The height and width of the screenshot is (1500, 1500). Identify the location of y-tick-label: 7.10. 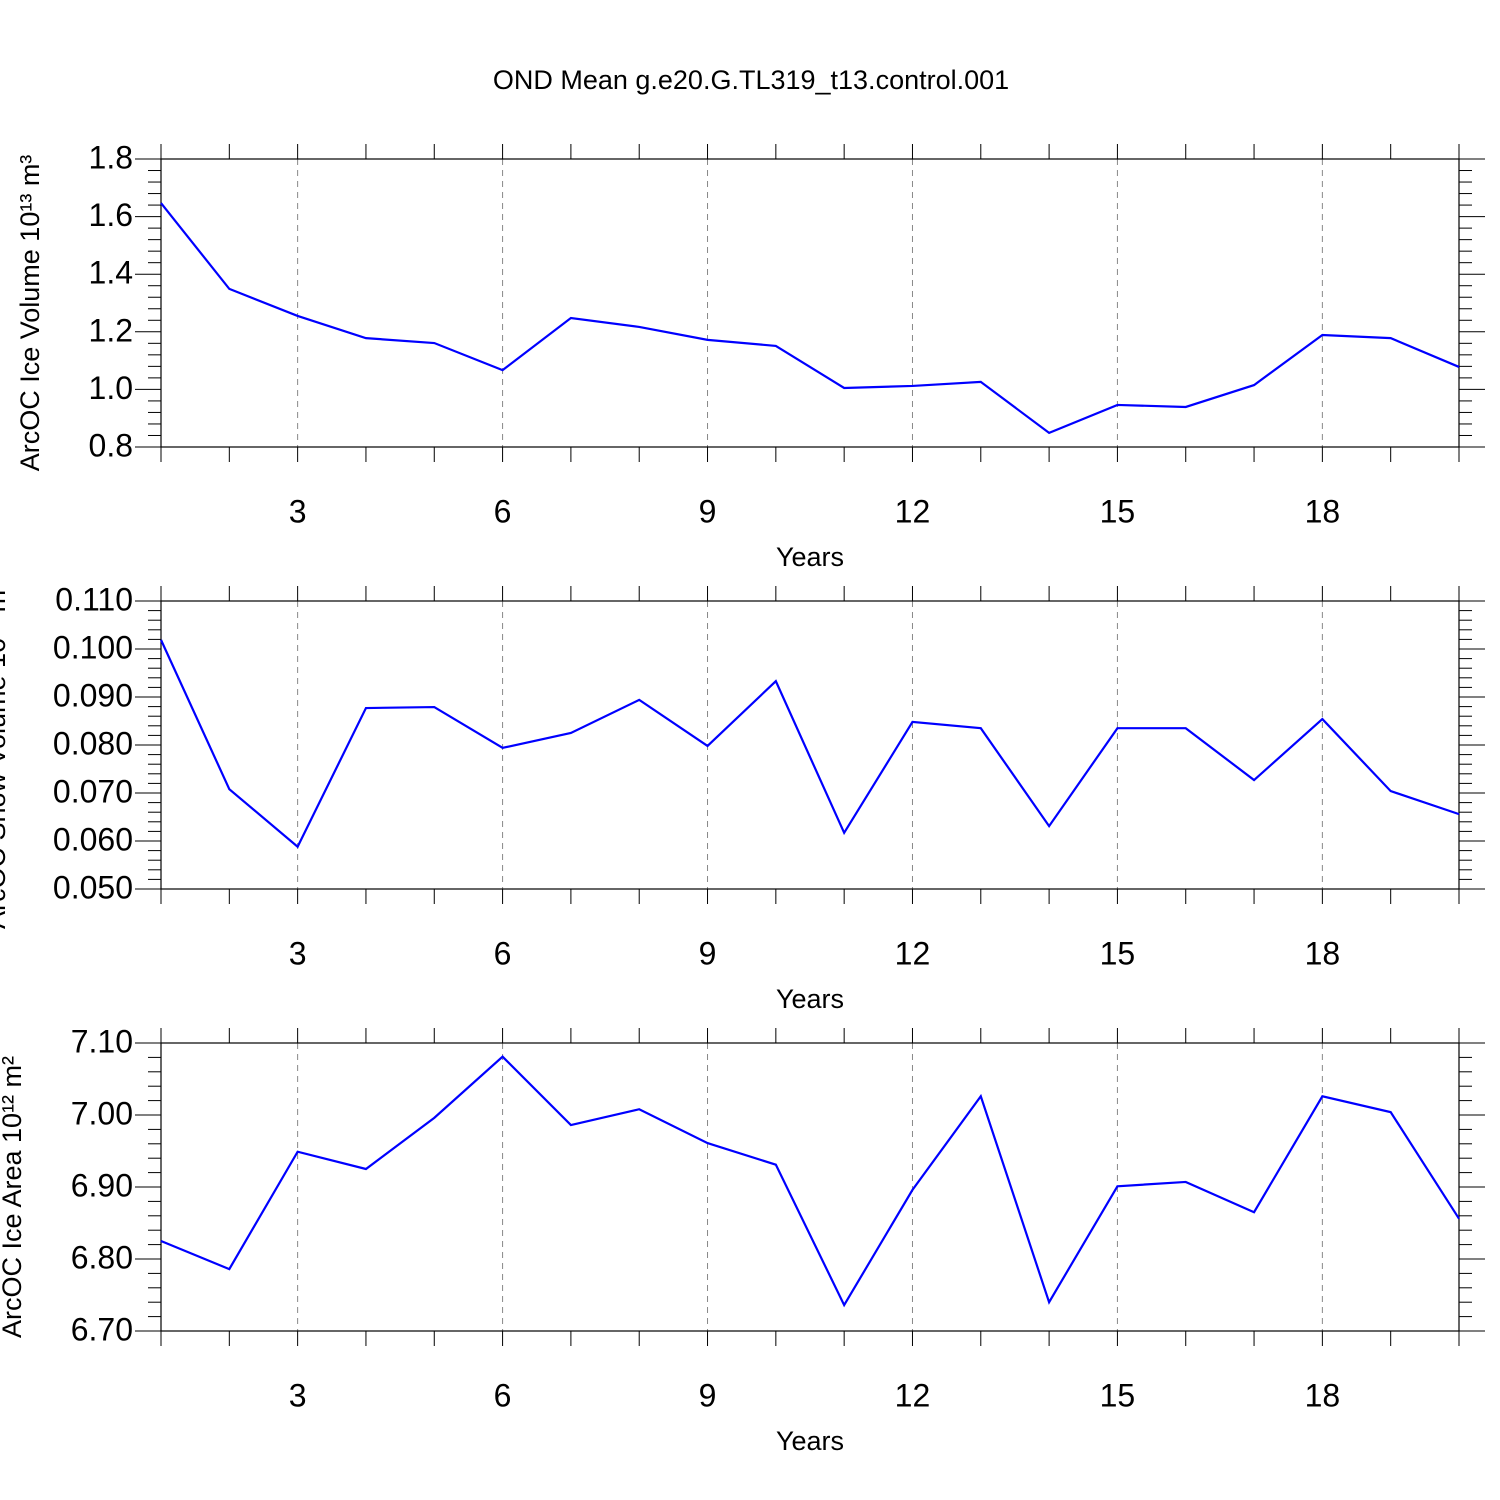
(102, 1041).